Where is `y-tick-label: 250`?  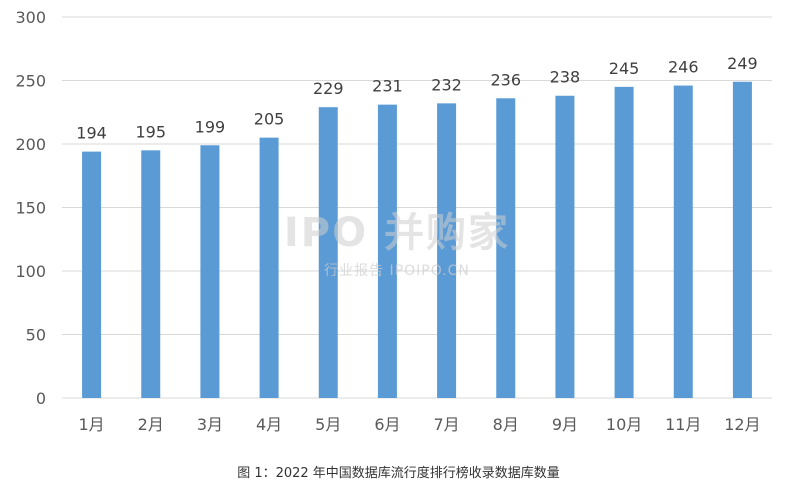
y-tick-label: 250 is located at coordinates (30, 81).